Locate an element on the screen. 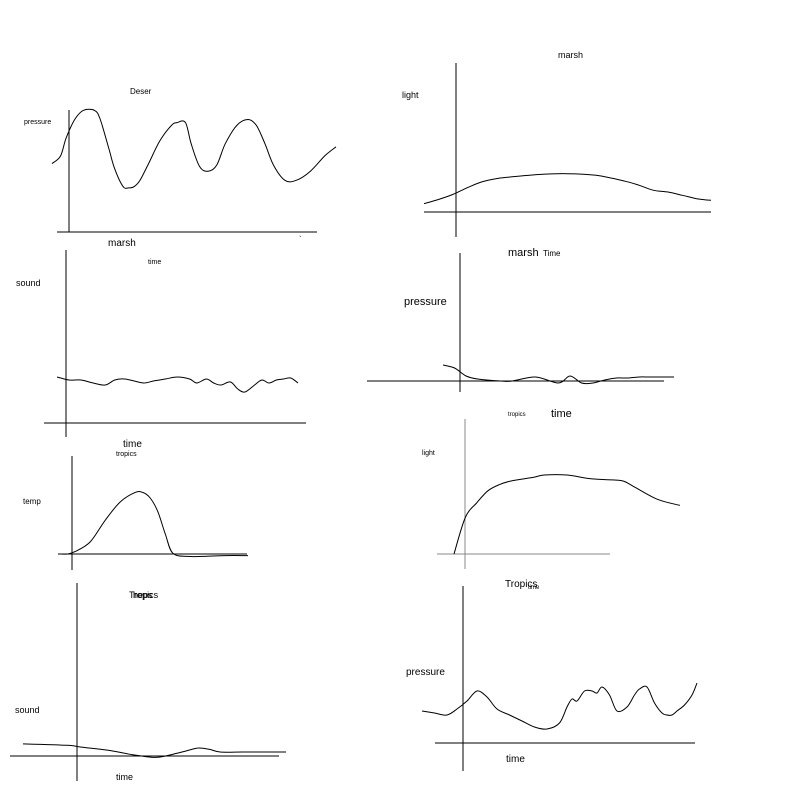  chart-1-xlabel: marsh is located at coordinates (122, 243).